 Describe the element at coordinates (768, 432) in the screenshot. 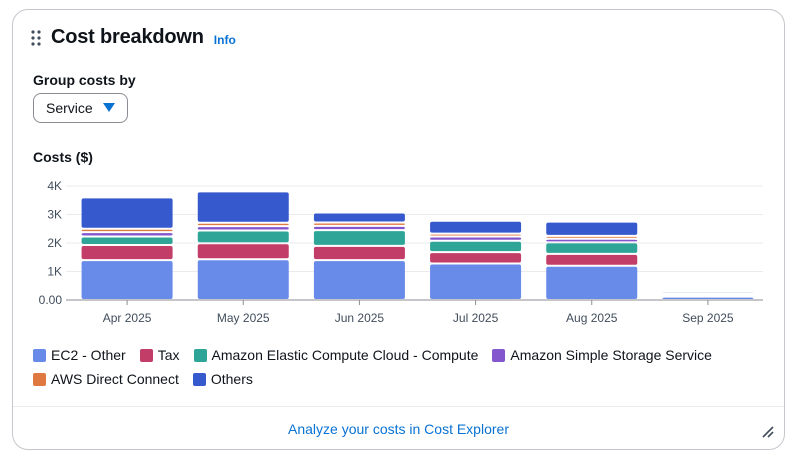

I see `resize-handle-icon` at that location.